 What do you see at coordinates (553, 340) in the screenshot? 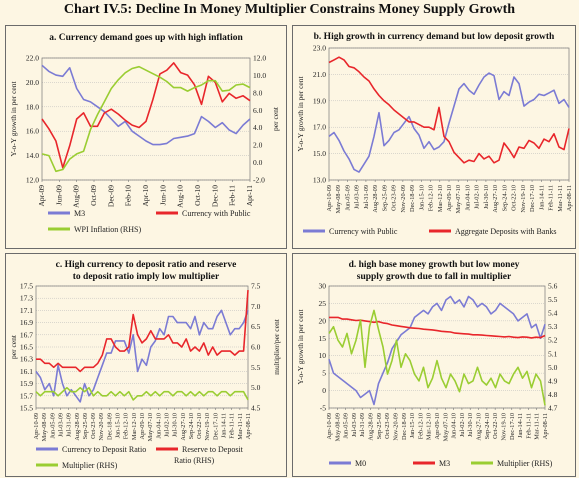
I see `y-right-tick-label: 5.2` at bounding box center [553, 340].